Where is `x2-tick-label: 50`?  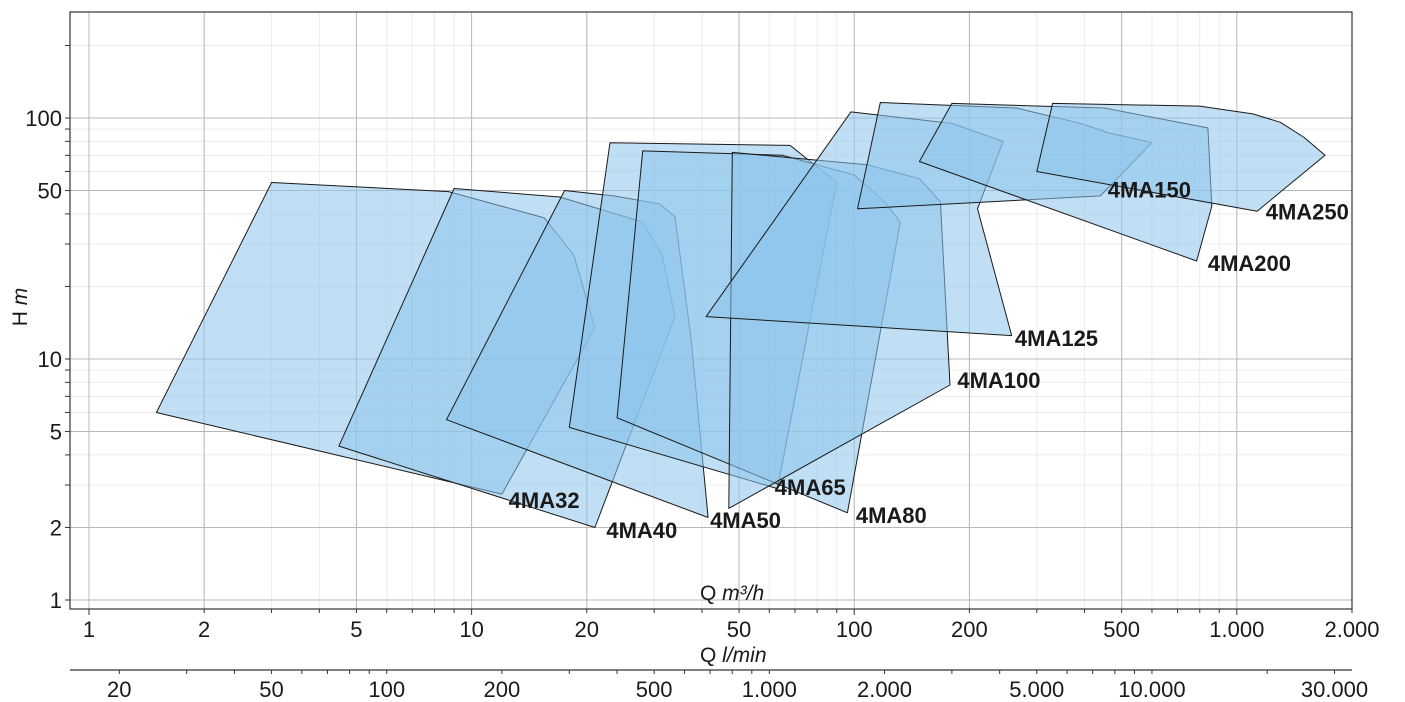 x2-tick-label: 50 is located at coordinates (271, 689).